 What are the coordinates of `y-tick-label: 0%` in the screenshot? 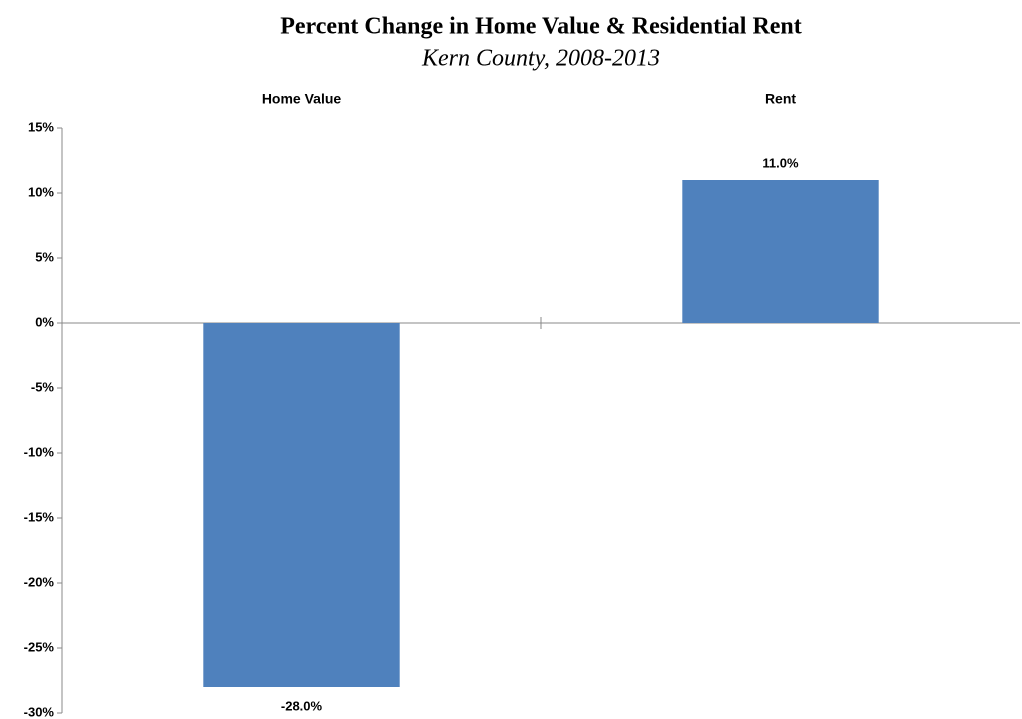 It's located at (44, 321).